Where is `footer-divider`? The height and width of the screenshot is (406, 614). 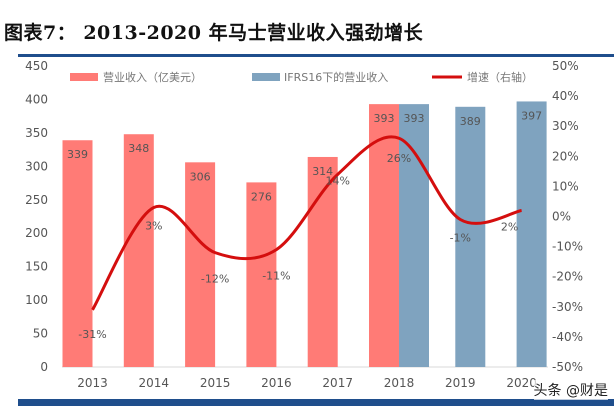
footer-divider is located at coordinates (316, 402).